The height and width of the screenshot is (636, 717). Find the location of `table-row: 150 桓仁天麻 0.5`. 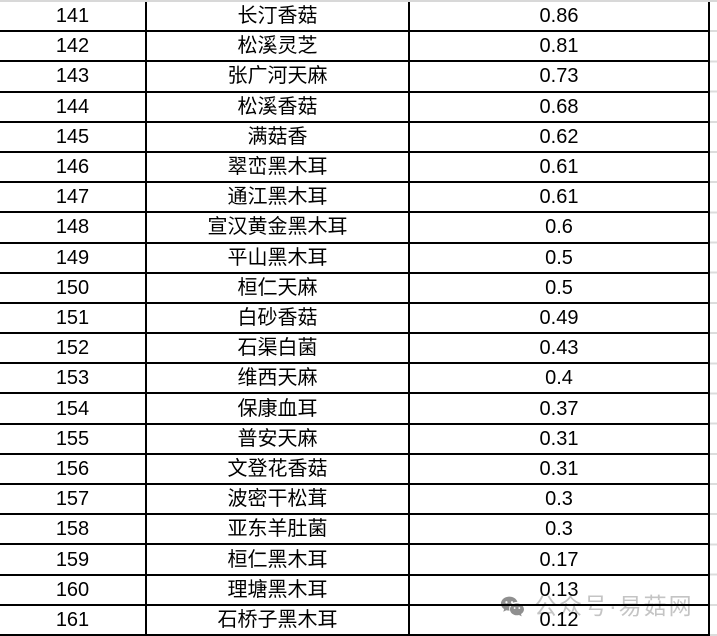

table-row: 150 桓仁天麻 0.5 is located at coordinates (355, 288).